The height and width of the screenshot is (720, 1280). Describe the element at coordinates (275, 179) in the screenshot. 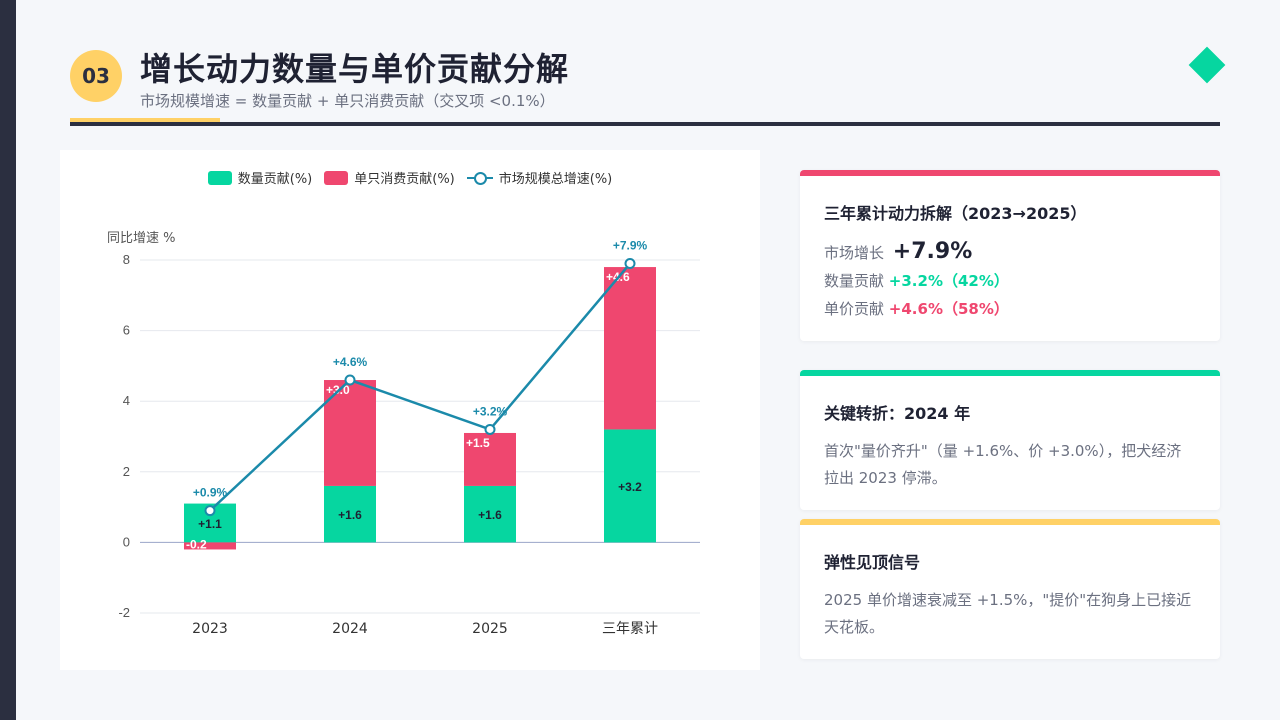

I see `legend-label-quantity: 数量贡献(%)` at that location.